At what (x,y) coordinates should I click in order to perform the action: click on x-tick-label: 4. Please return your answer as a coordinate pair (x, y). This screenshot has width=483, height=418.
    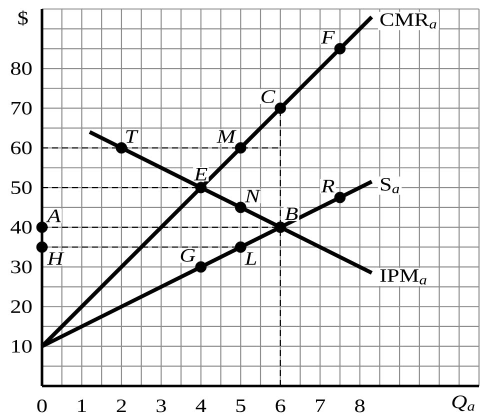
    Looking at the image, I should click on (201, 406).